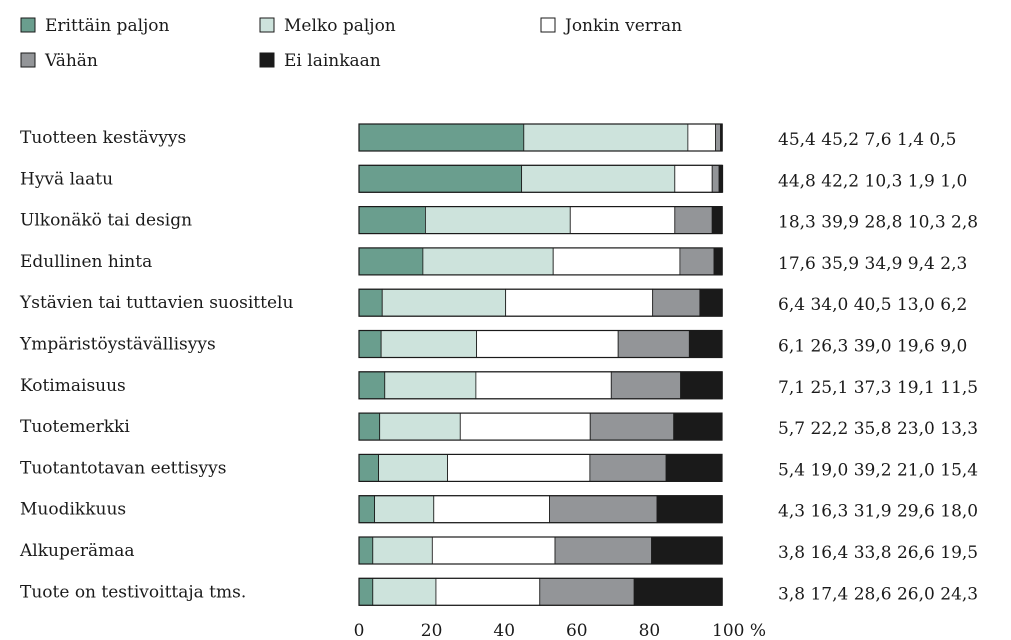  Describe the element at coordinates (872, 181) in the screenshot. I see `value-labels: 44,8 42,2 10,3 1,9 1,0` at that location.